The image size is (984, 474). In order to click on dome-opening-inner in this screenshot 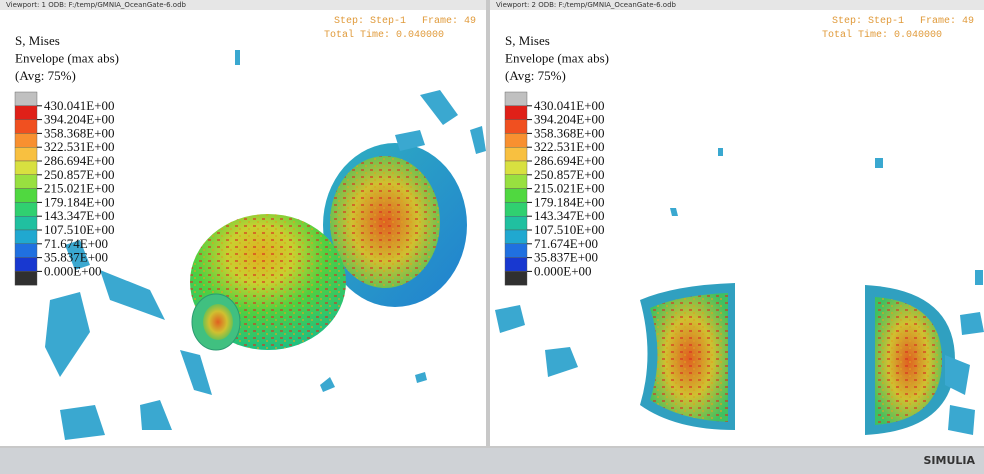, I will do `click(218, 322)`.